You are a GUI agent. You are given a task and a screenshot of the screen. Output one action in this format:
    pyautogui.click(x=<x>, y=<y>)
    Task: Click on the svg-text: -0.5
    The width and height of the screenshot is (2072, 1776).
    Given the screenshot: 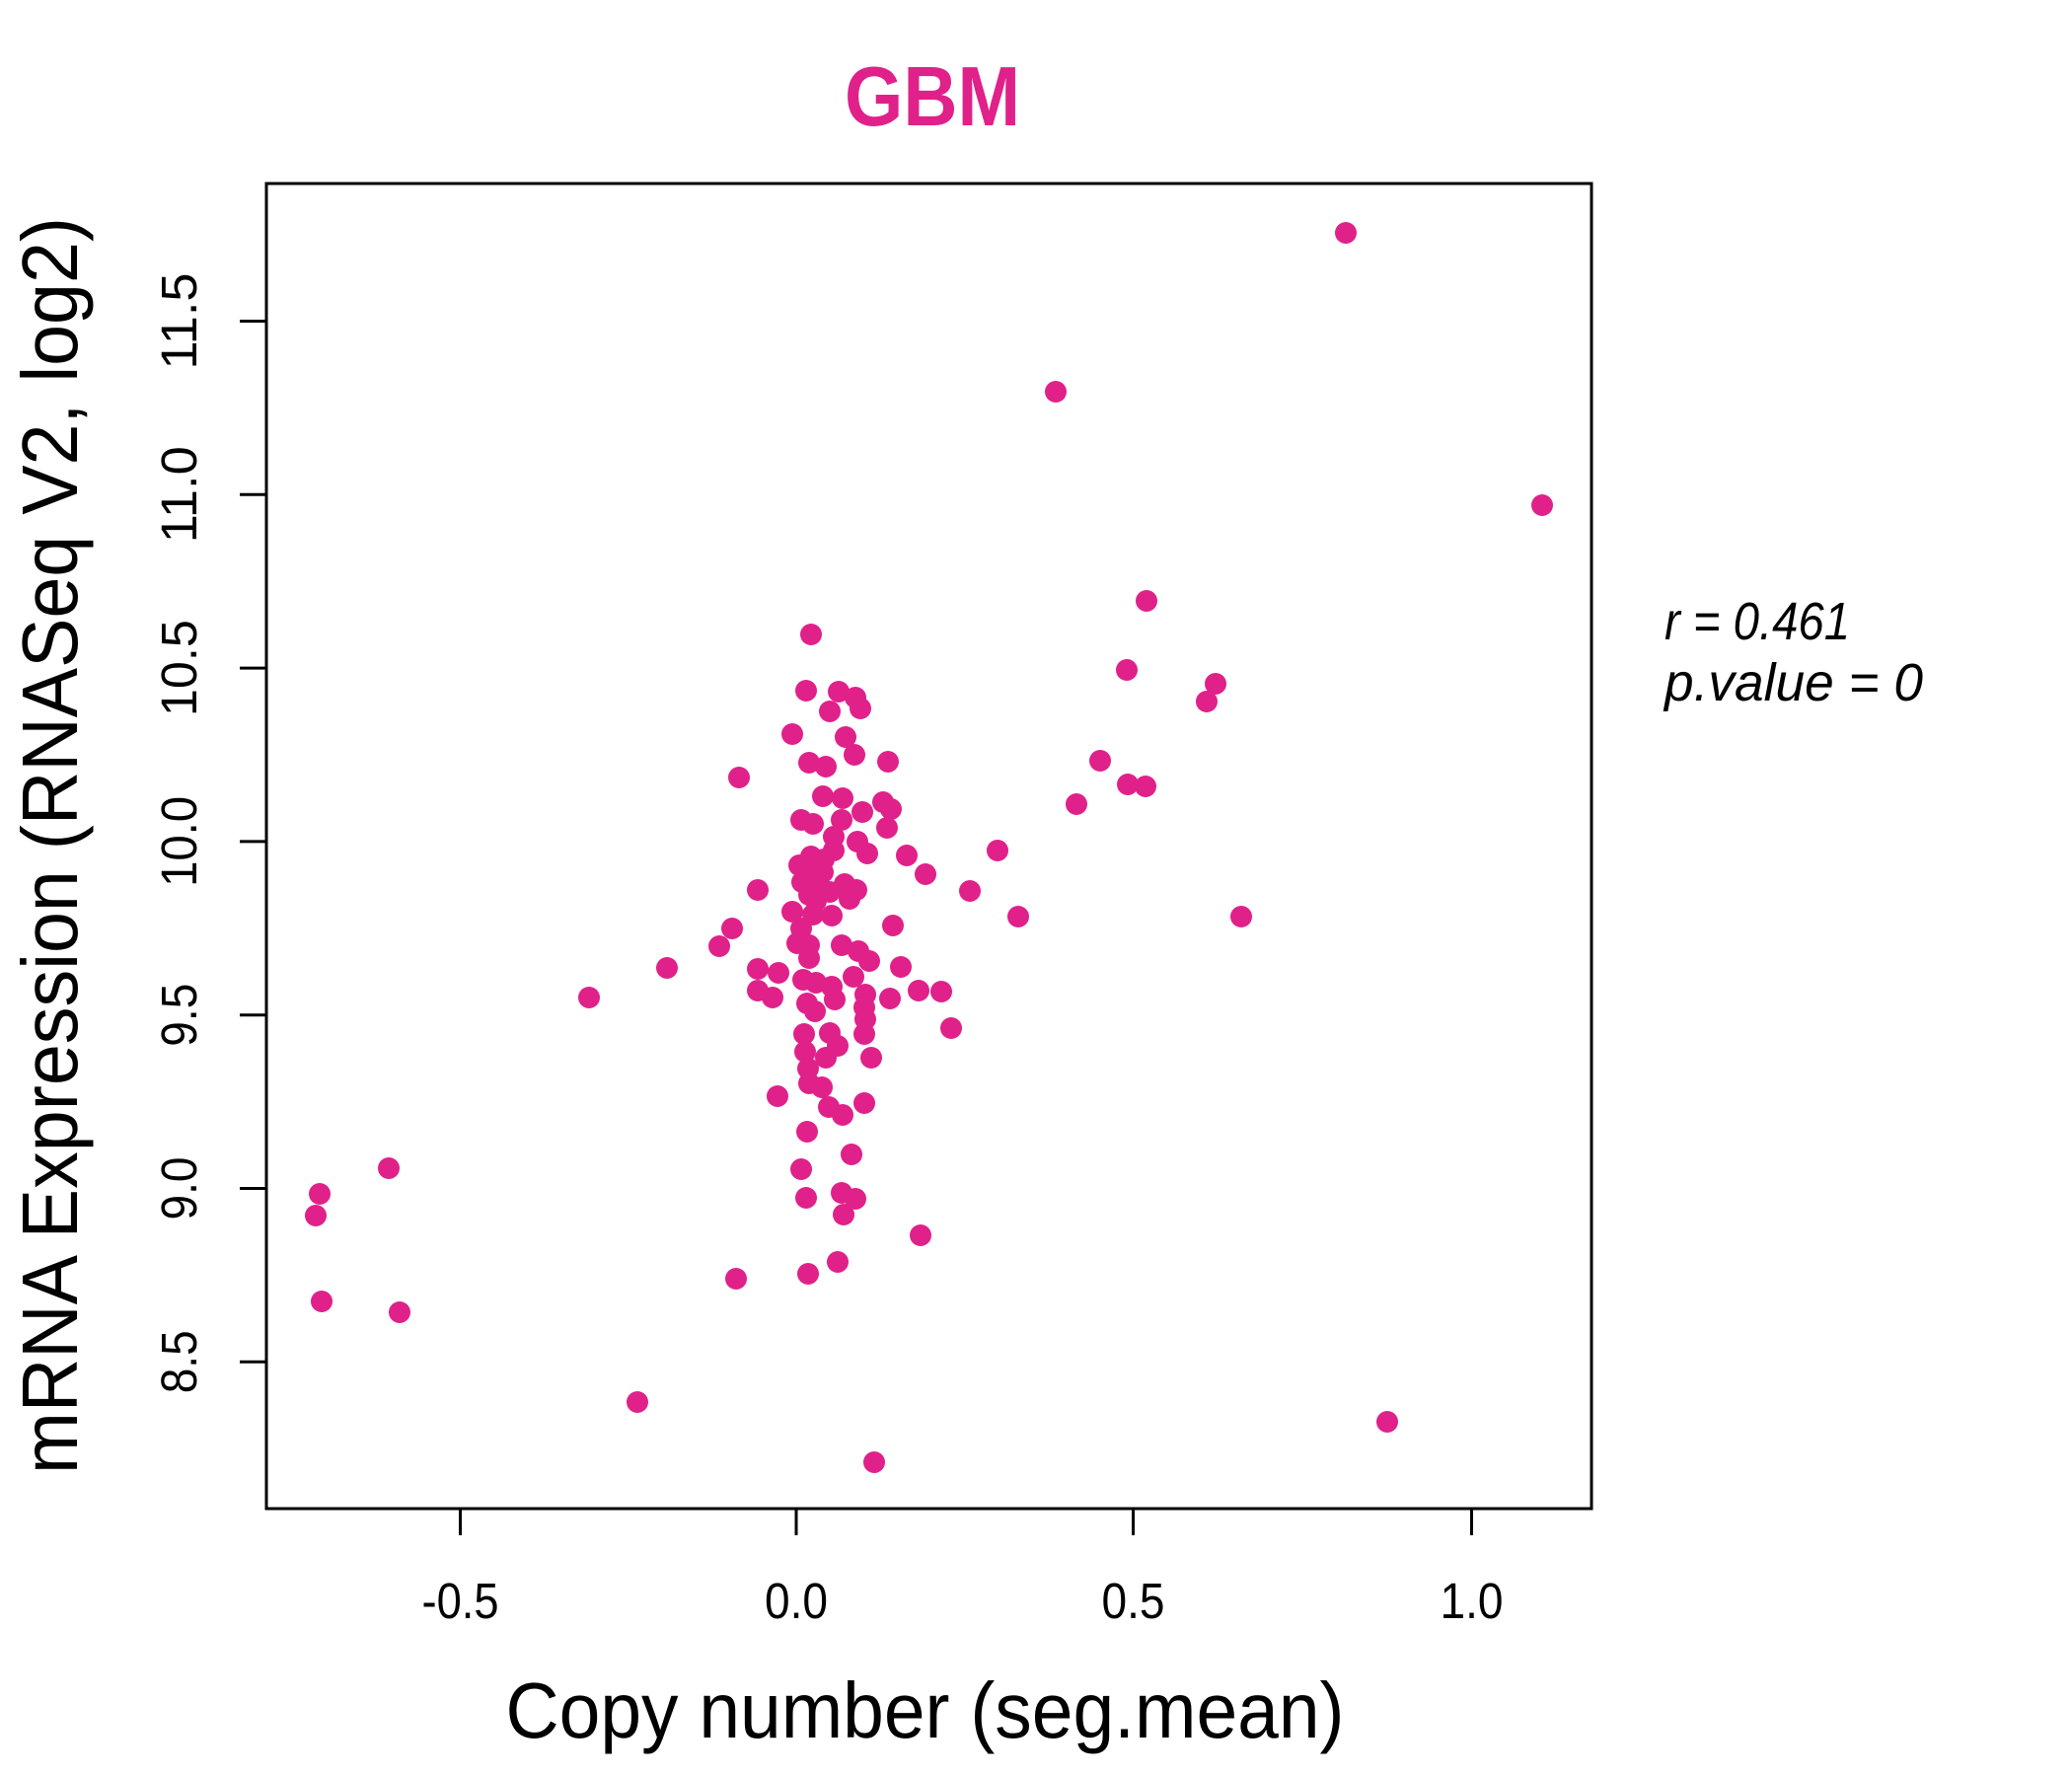 What is the action you would take?
    pyautogui.click(x=461, y=1601)
    